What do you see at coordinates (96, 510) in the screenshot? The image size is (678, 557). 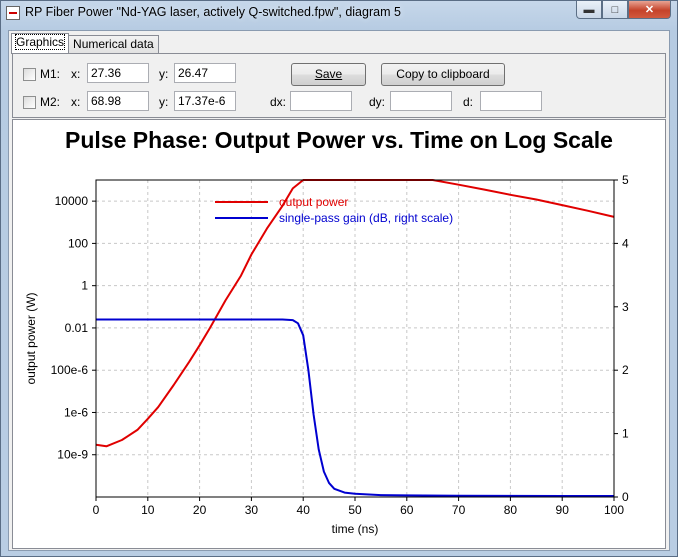 I see `x-tick-label: 0` at bounding box center [96, 510].